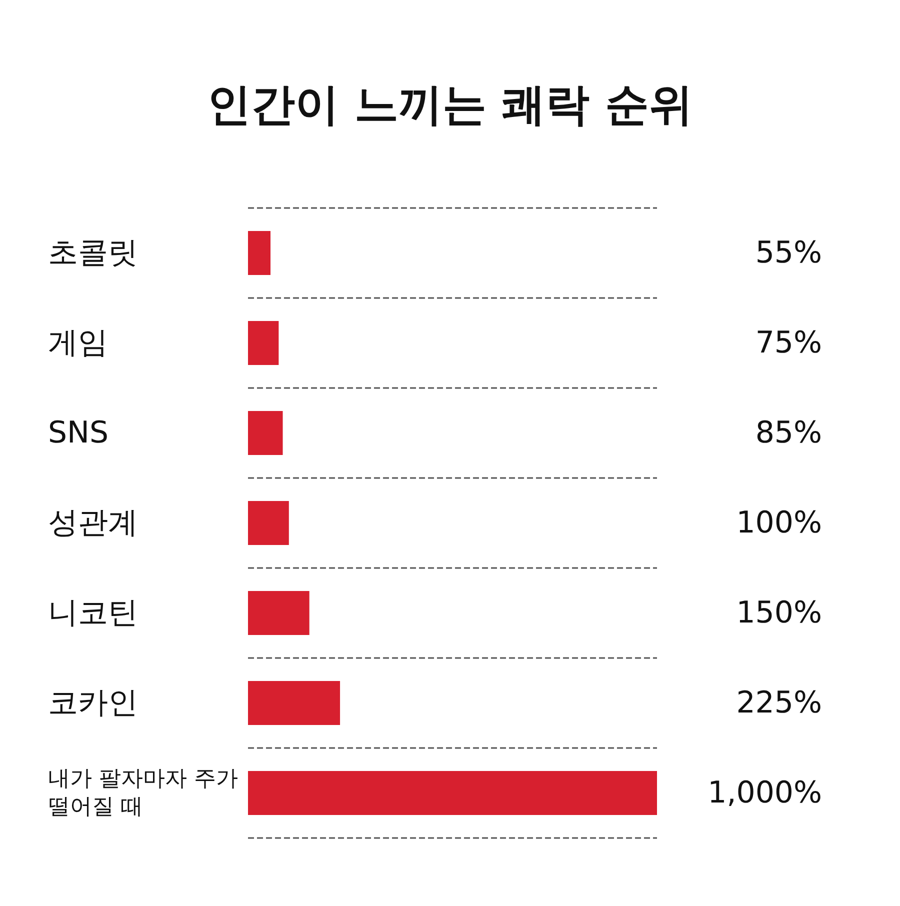 The width and height of the screenshot is (900, 906). Describe the element at coordinates (765, 793) in the screenshot. I see `data-label: 1,000%` at that location.